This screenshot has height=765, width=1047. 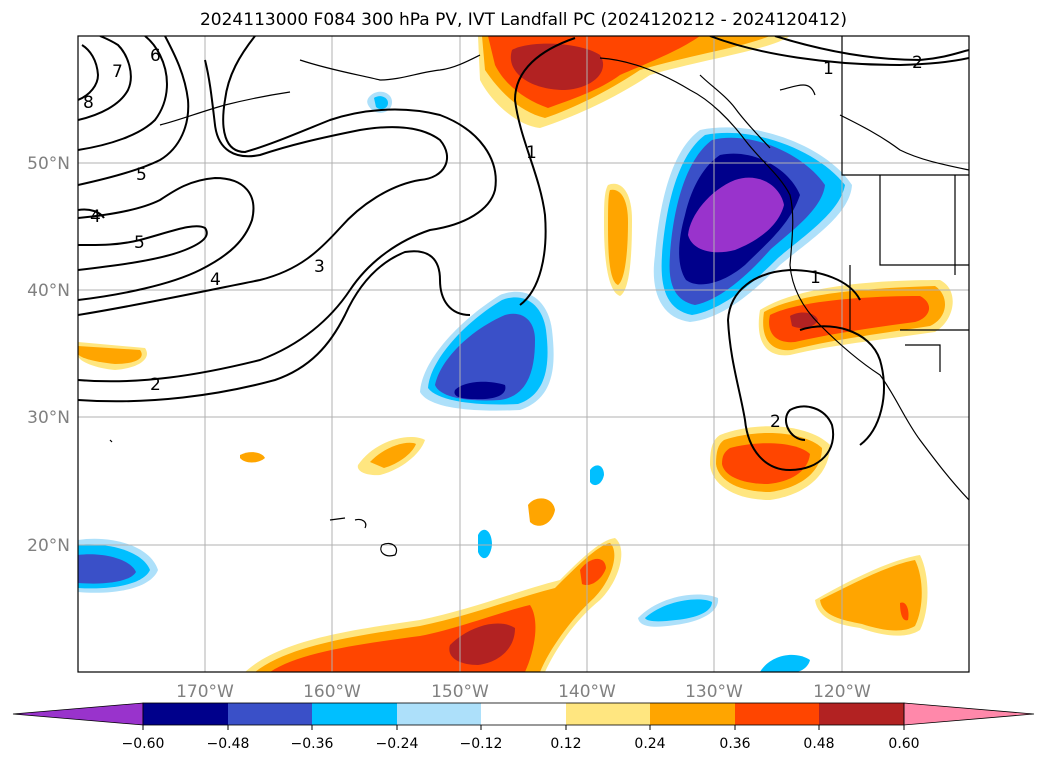 I want to click on longitude-labels: 170°W 160°W 150°W 140°W 130°W 120°W, so click(x=523, y=692).